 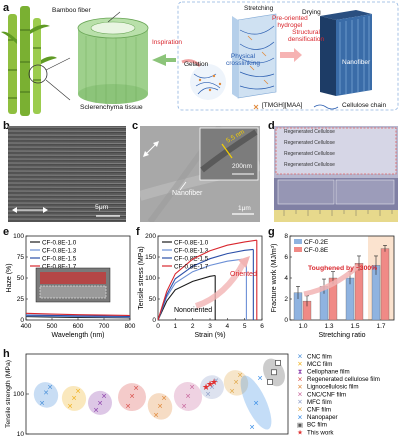 I want to click on legend-label: Regenerated cellulose film, so click(x=343, y=379).